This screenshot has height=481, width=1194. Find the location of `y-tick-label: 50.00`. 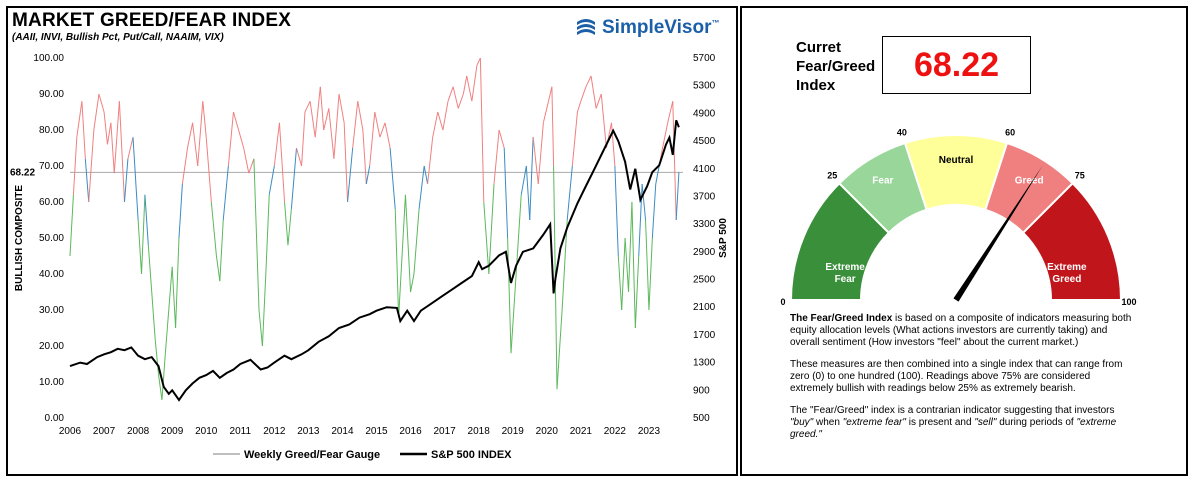

y-tick-label: 50.00 is located at coordinates (51, 238).